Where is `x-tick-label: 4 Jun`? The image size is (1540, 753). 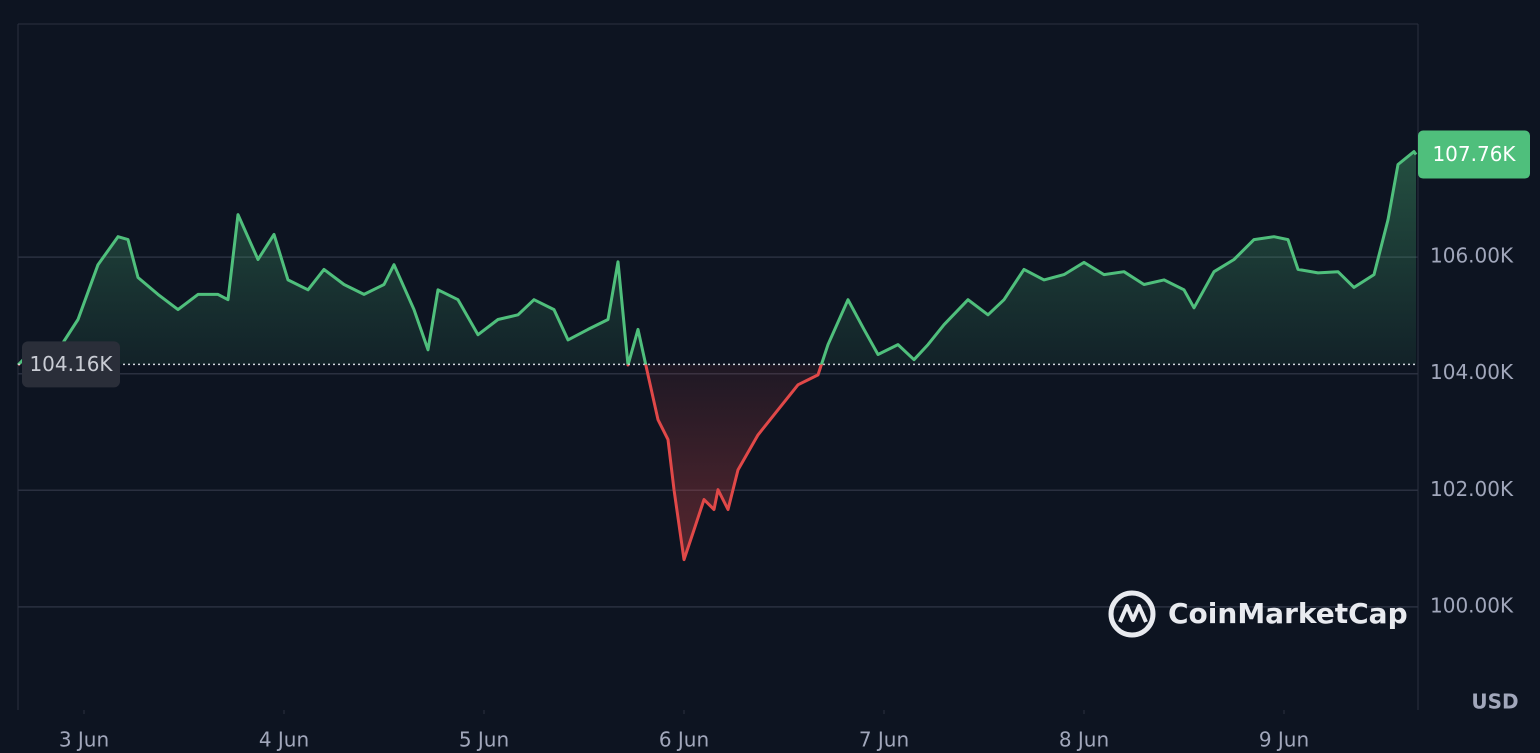
x-tick-label: 4 Jun is located at coordinates (284, 740).